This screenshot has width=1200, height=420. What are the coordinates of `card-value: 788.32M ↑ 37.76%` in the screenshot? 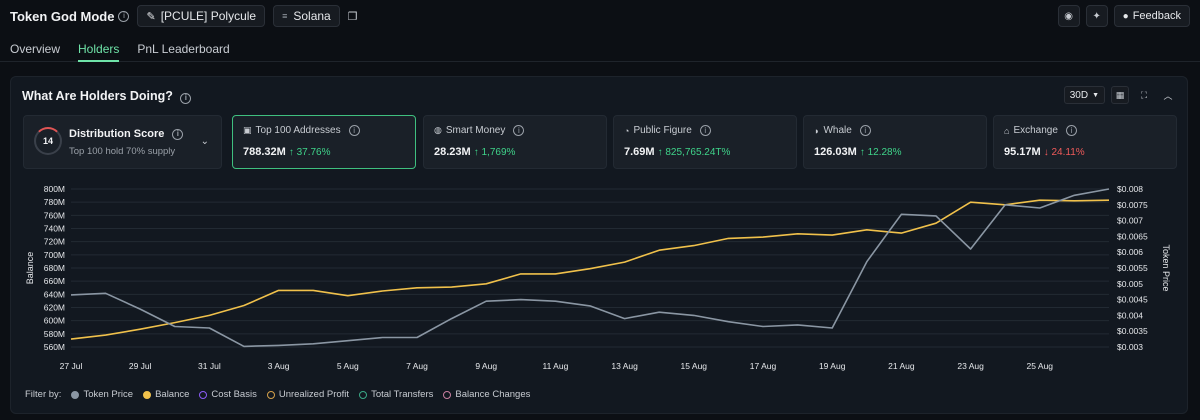 It's located at (287, 152).